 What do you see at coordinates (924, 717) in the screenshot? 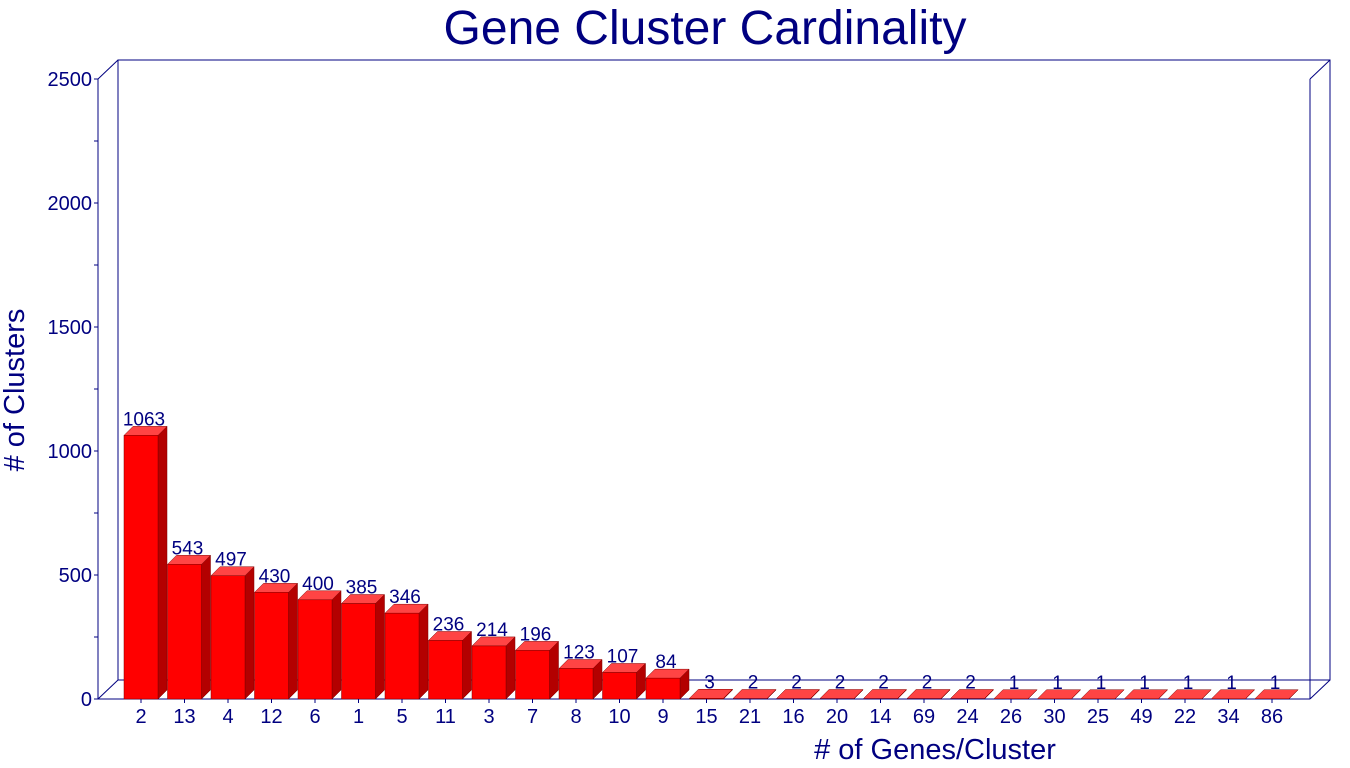
I see `x-tick-label: 69` at bounding box center [924, 717].